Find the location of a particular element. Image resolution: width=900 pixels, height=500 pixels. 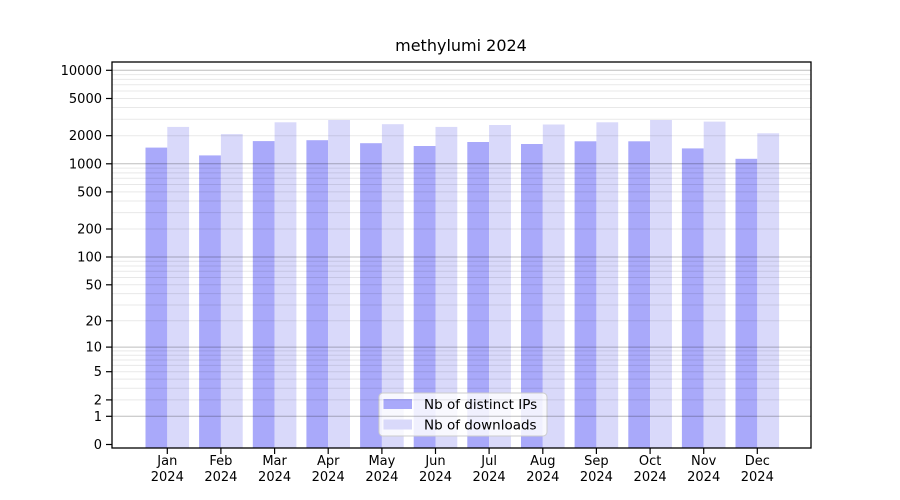

bar-nb-of-downloads-jun is located at coordinates (446, 287).